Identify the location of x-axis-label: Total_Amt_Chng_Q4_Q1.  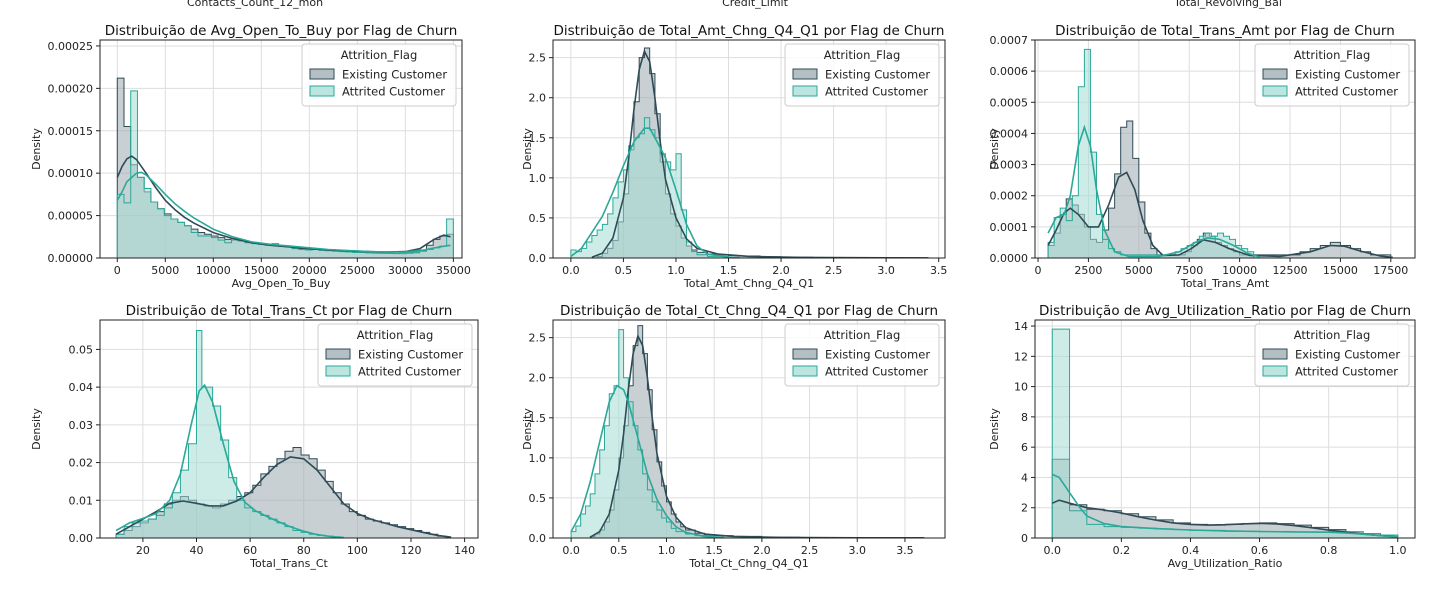
(748, 283).